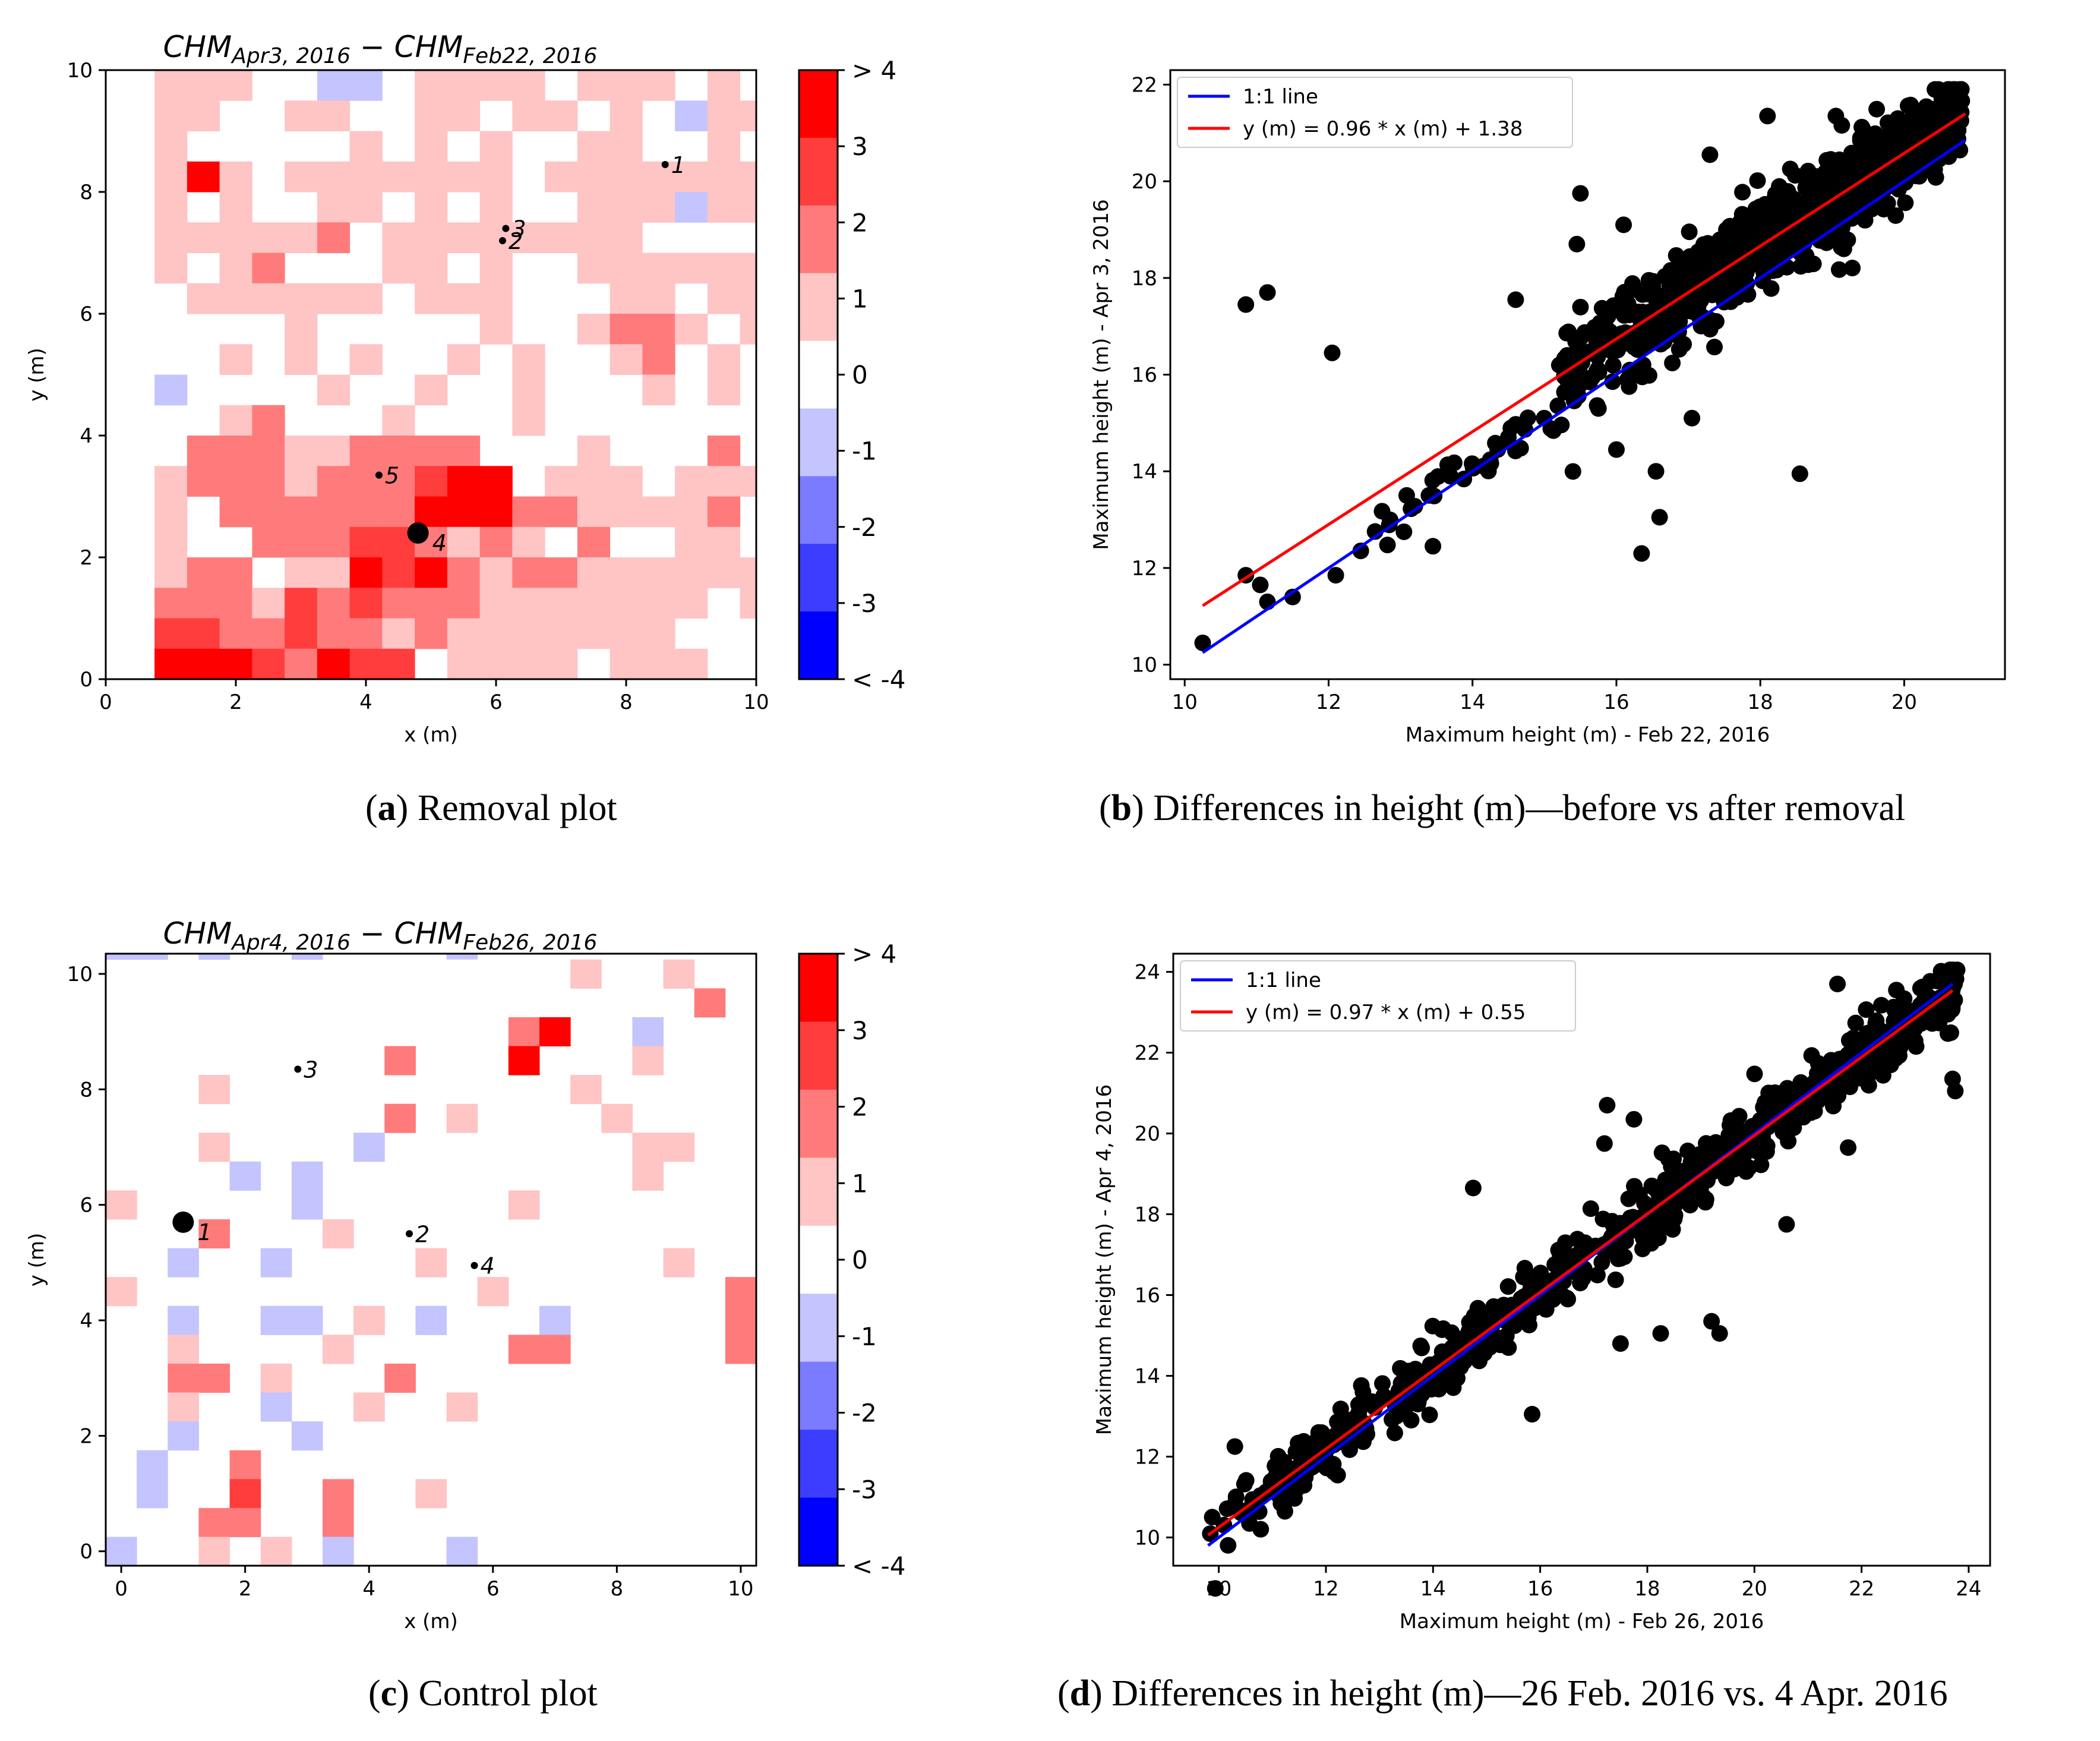 This screenshot has width=2100, height=1741. What do you see at coordinates (516, 241) in the screenshot?
I see `panel-a-tree-label-2: 2` at bounding box center [516, 241].